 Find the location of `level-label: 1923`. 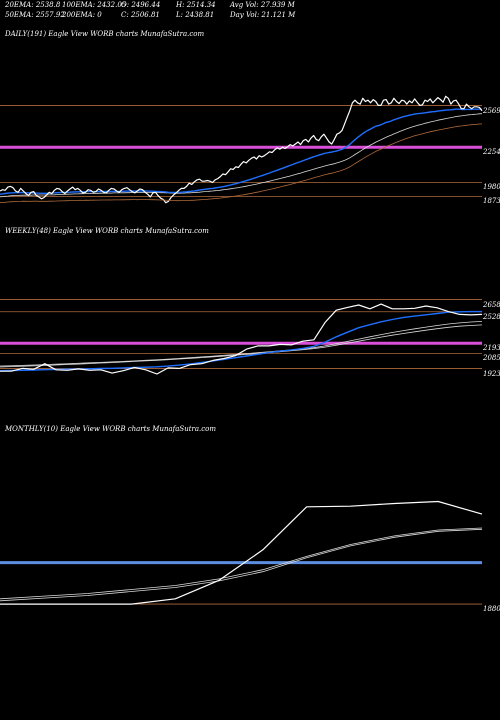

level-label: 1923 is located at coordinates (491, 373).